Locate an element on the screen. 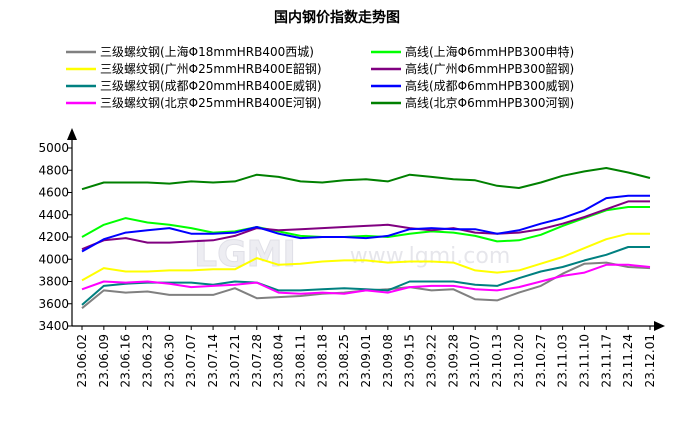 The height and width of the screenshot is (425, 674). y-tick-label: 4800 is located at coordinates (53, 170).